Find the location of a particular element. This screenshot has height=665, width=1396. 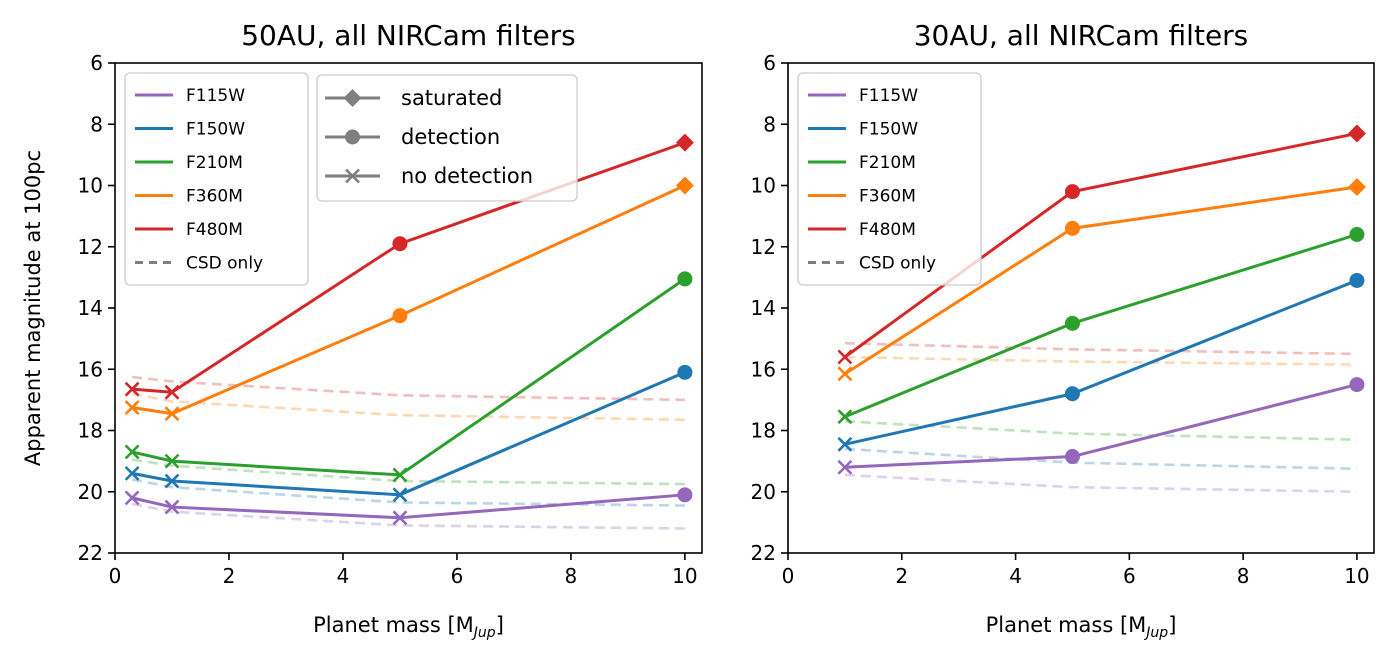

y-tick-label: 6 is located at coordinates (769, 63).